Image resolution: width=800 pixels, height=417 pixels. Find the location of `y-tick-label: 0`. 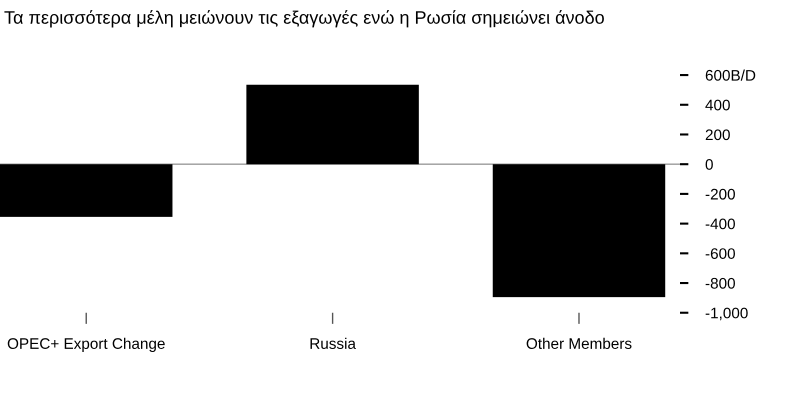

y-tick-label: 0 is located at coordinates (709, 164).